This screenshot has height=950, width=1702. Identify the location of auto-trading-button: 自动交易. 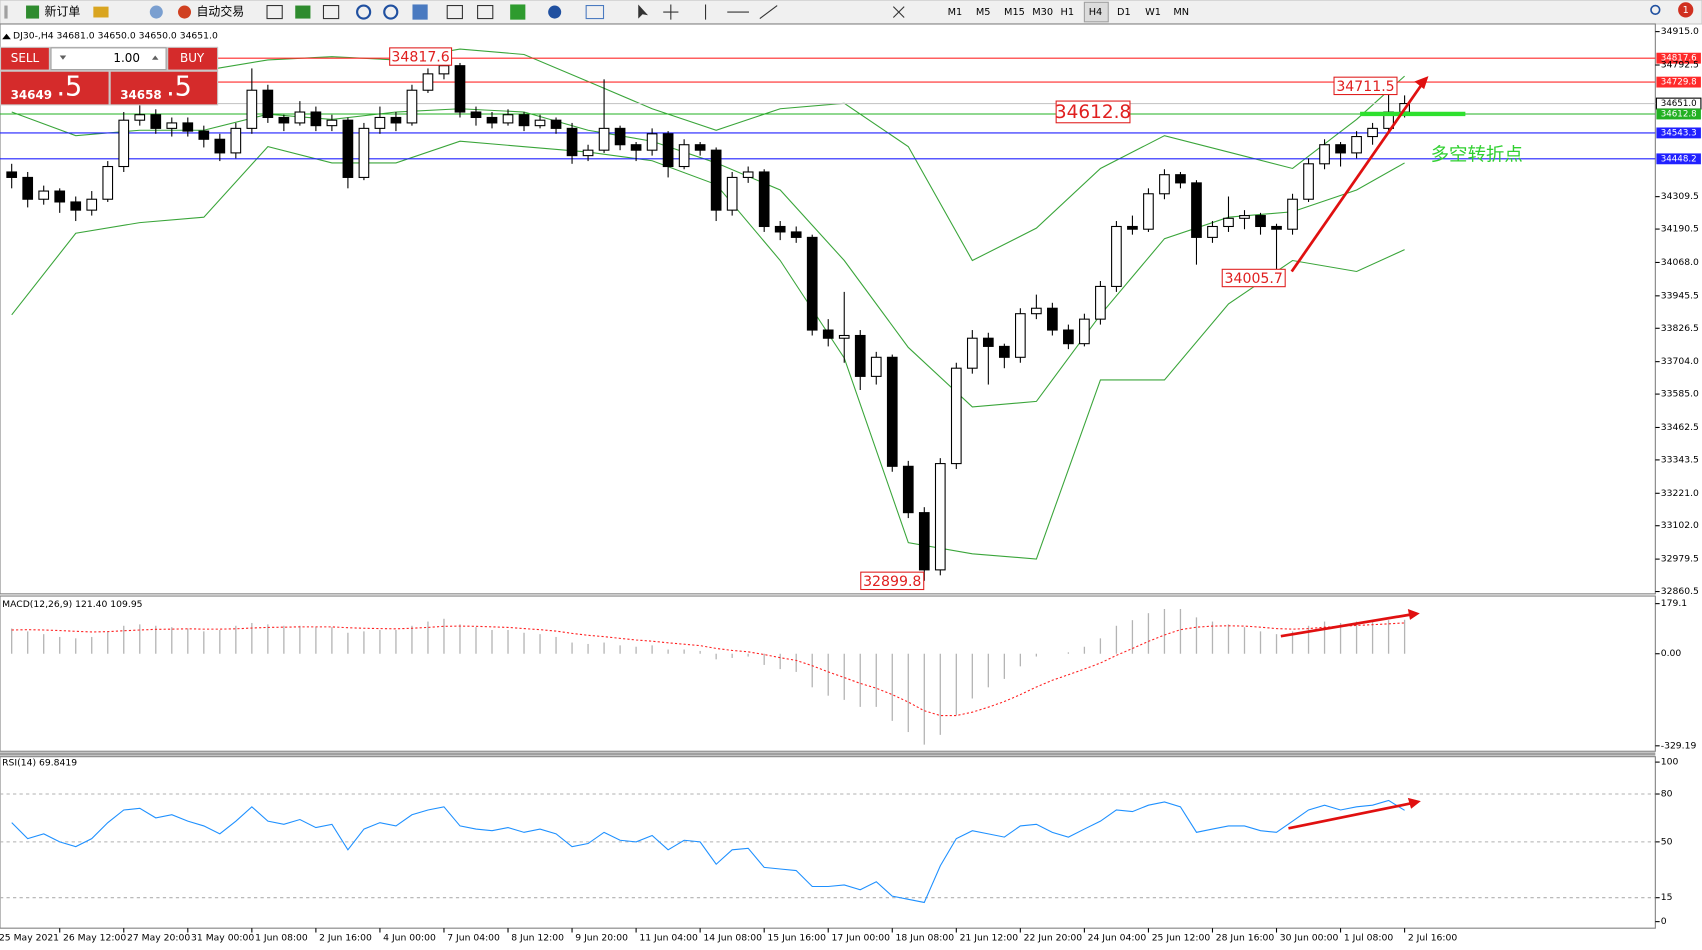
(220, 11).